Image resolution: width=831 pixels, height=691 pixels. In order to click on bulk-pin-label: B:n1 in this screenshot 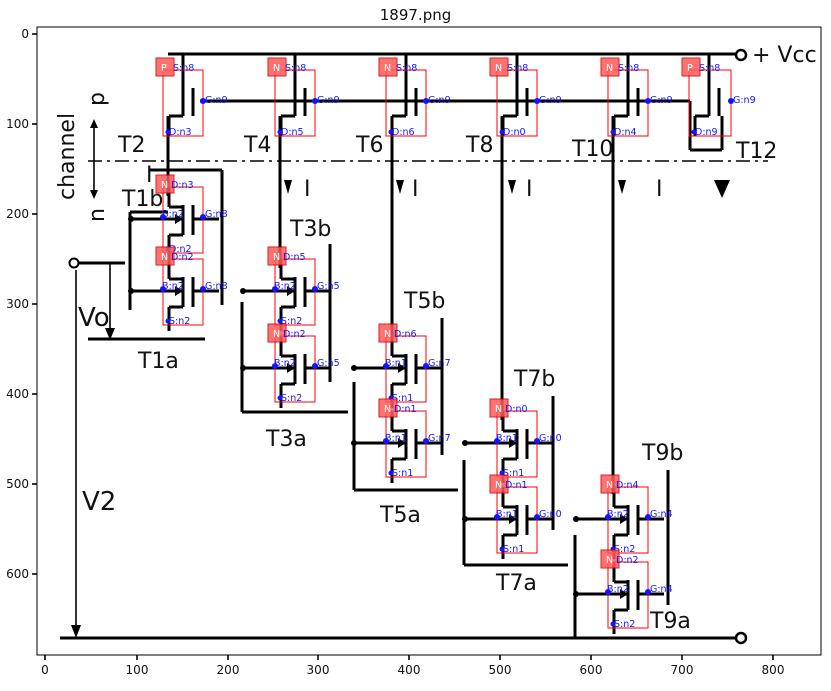, I will do `click(396, 438)`.